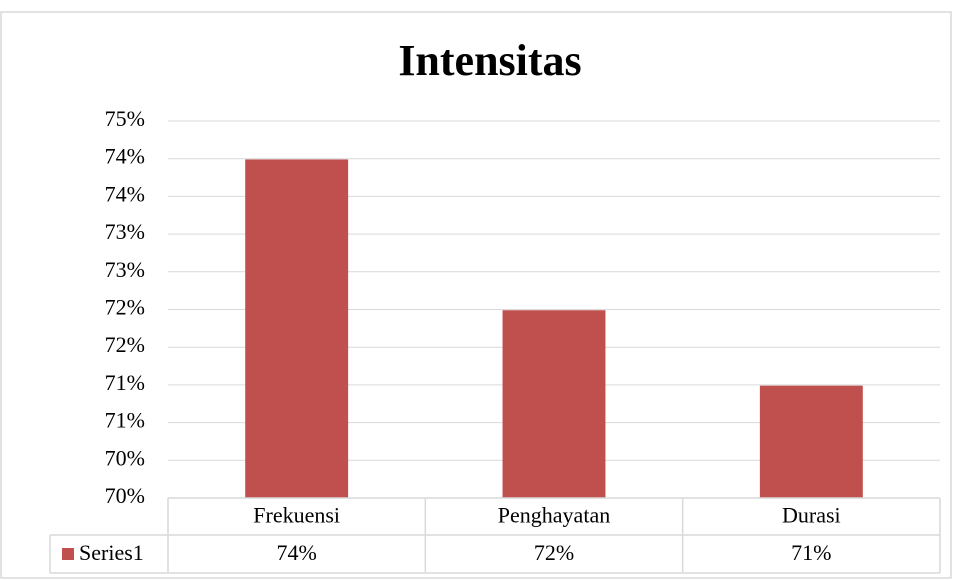 The image size is (953, 580). I want to click on x-tick-label: Frekuensi, so click(296, 515).